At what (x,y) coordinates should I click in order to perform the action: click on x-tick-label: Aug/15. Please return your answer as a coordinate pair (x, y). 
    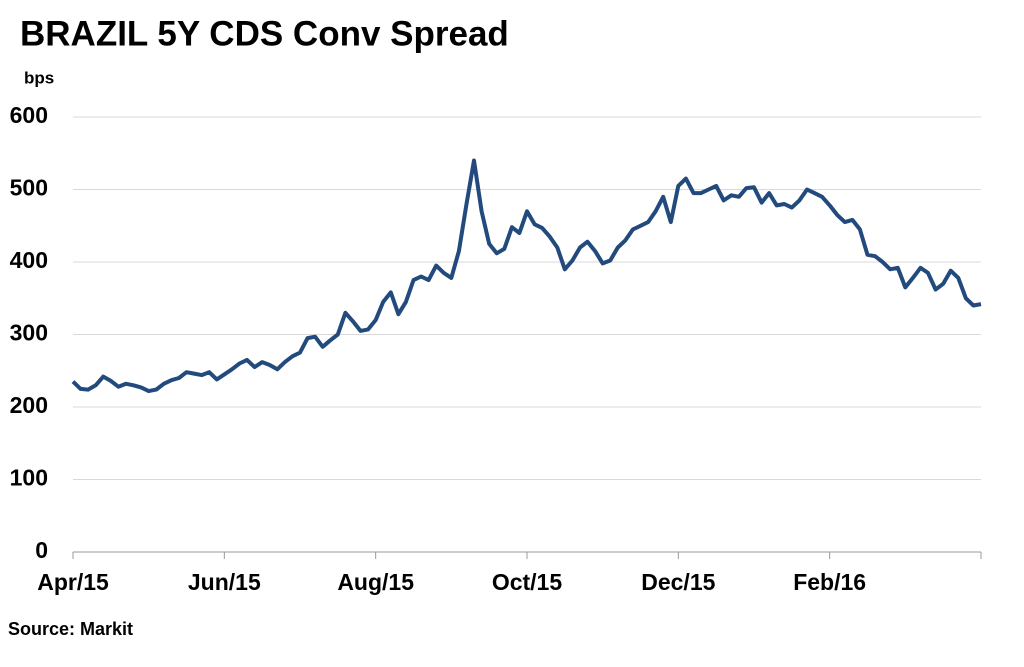
    Looking at the image, I should click on (375, 582).